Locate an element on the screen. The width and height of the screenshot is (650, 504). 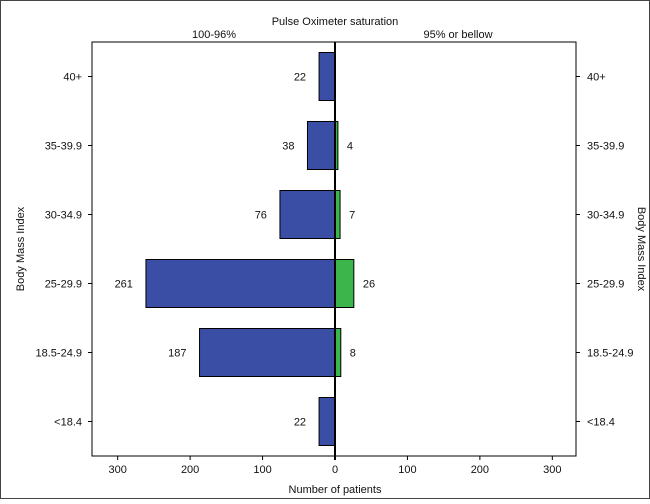
category-label-left: 40+ is located at coordinates (72, 78).